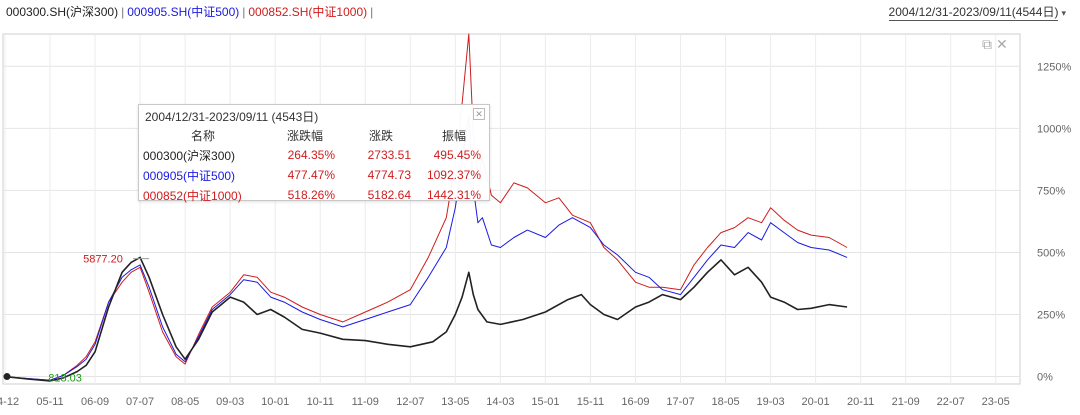  What do you see at coordinates (140, 402) in the screenshot?
I see `x-tick-label: 07-07` at bounding box center [140, 402].